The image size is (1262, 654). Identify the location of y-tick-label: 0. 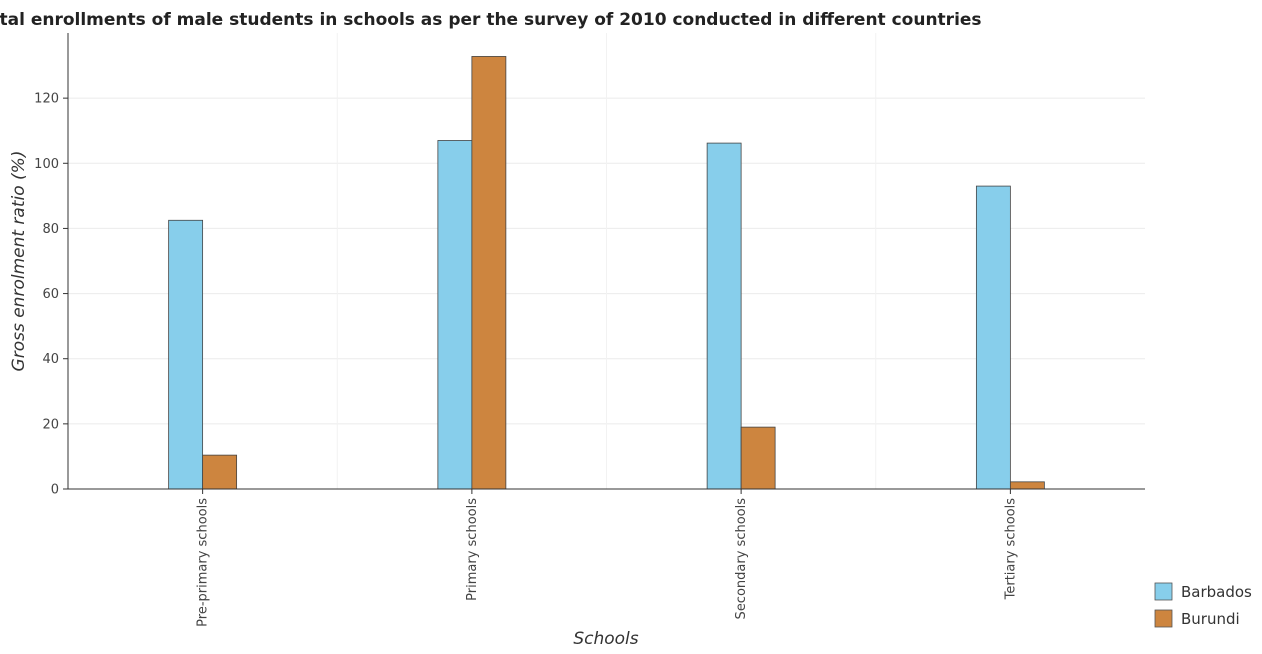
(55, 490).